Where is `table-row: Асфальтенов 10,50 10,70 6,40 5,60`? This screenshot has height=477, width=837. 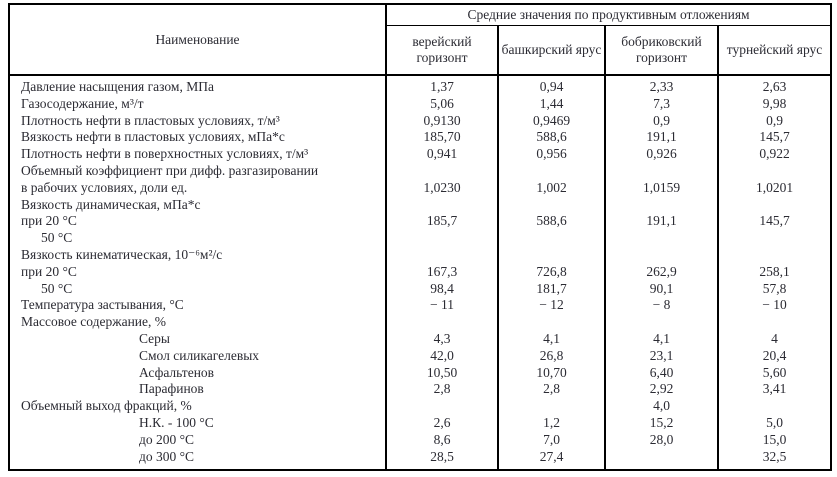 table-row: Асфальтенов 10,50 10,70 6,40 5,60 is located at coordinates (420, 373).